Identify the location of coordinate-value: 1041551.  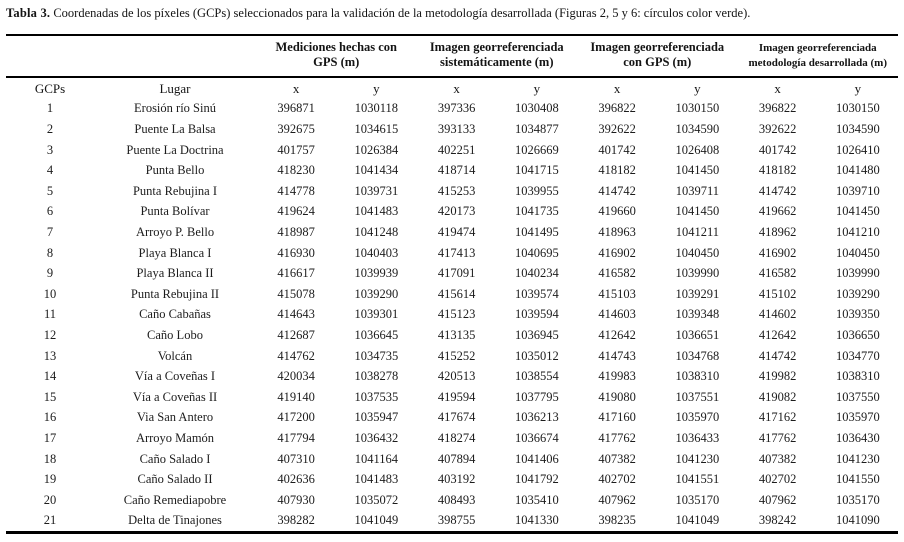
(697, 479).